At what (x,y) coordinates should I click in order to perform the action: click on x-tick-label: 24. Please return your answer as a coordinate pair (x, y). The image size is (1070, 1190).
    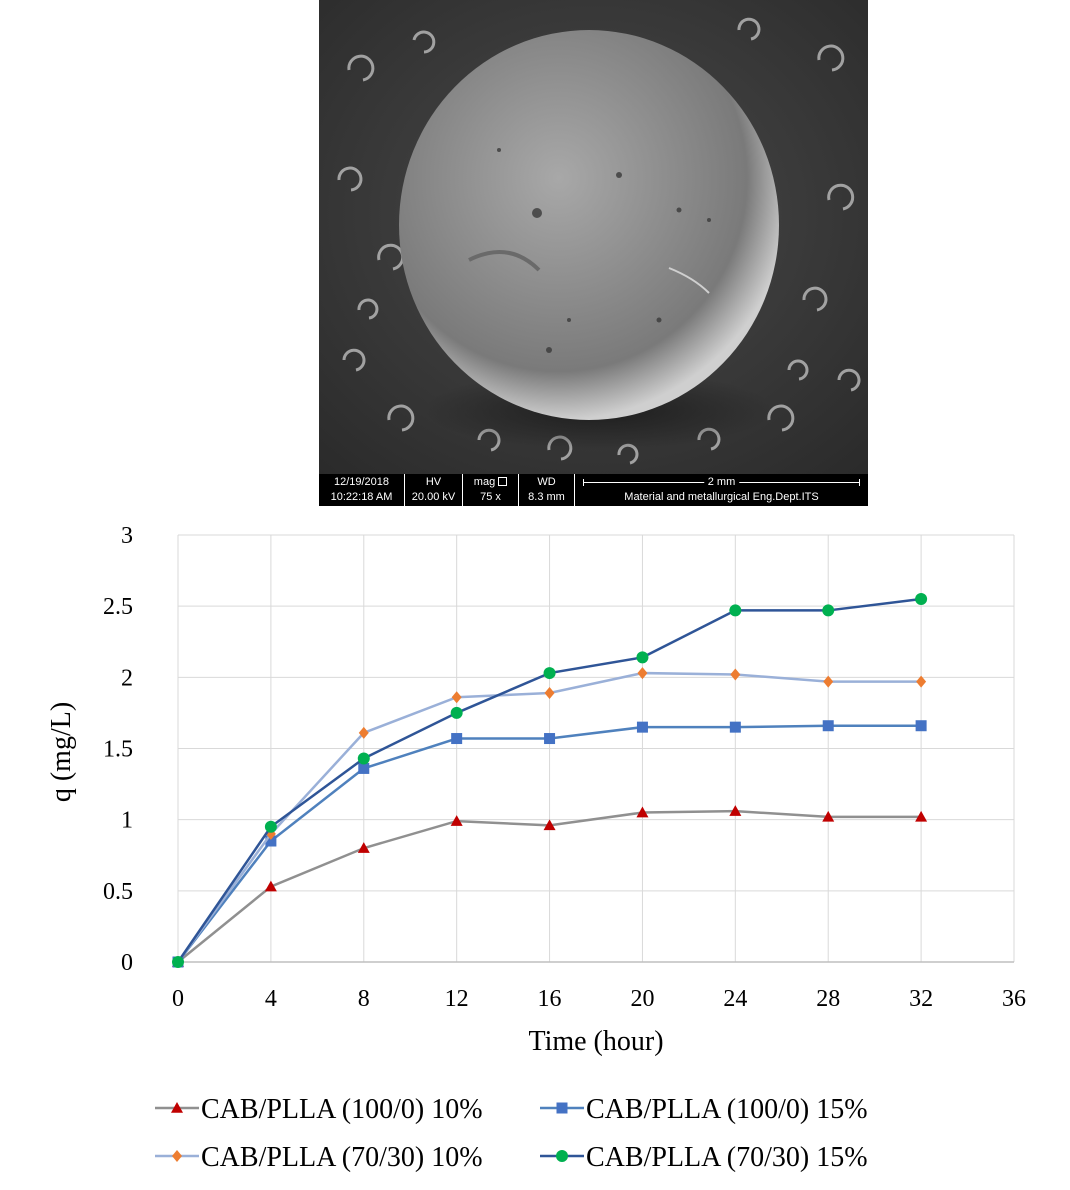
    Looking at the image, I should click on (735, 999).